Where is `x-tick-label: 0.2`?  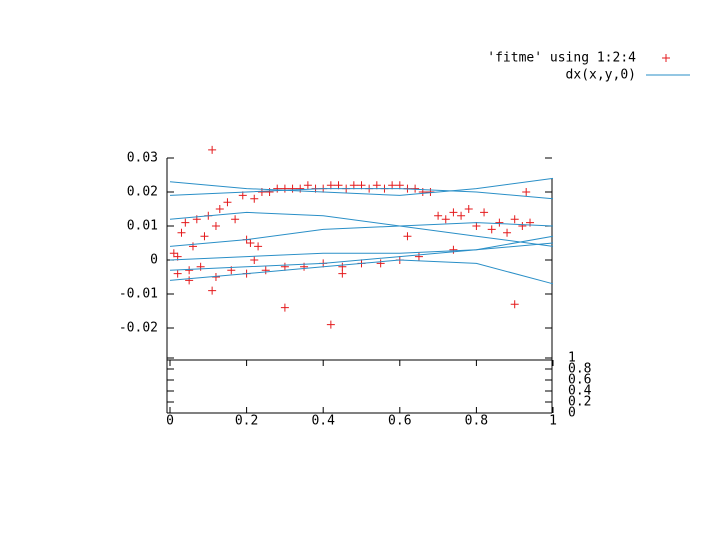 x-tick-label: 0.2 is located at coordinates (246, 421).